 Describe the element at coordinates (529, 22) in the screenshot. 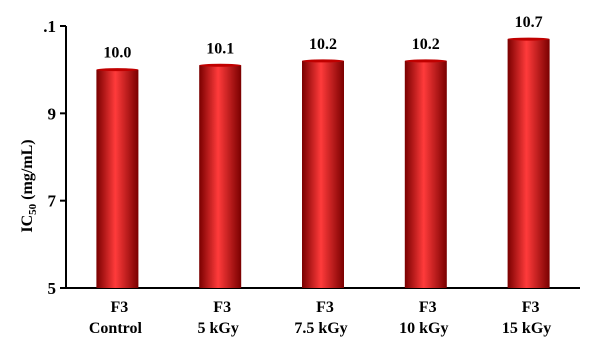

I see `value-label: 10.7` at that location.